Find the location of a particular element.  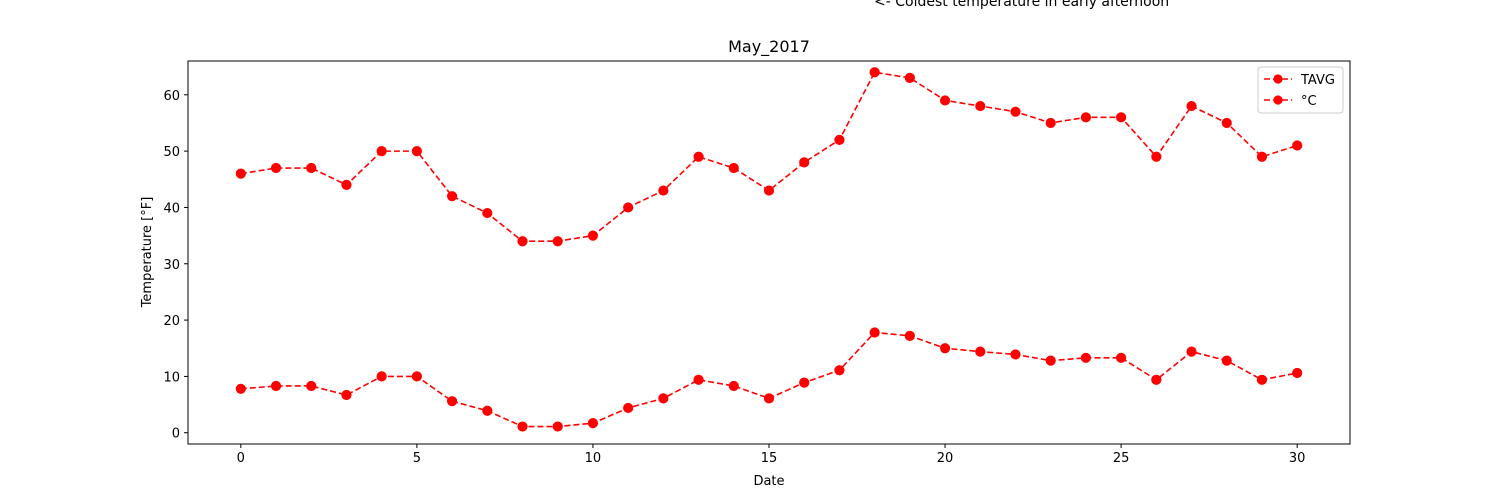

x-tick-label: 30 is located at coordinates (1297, 458).